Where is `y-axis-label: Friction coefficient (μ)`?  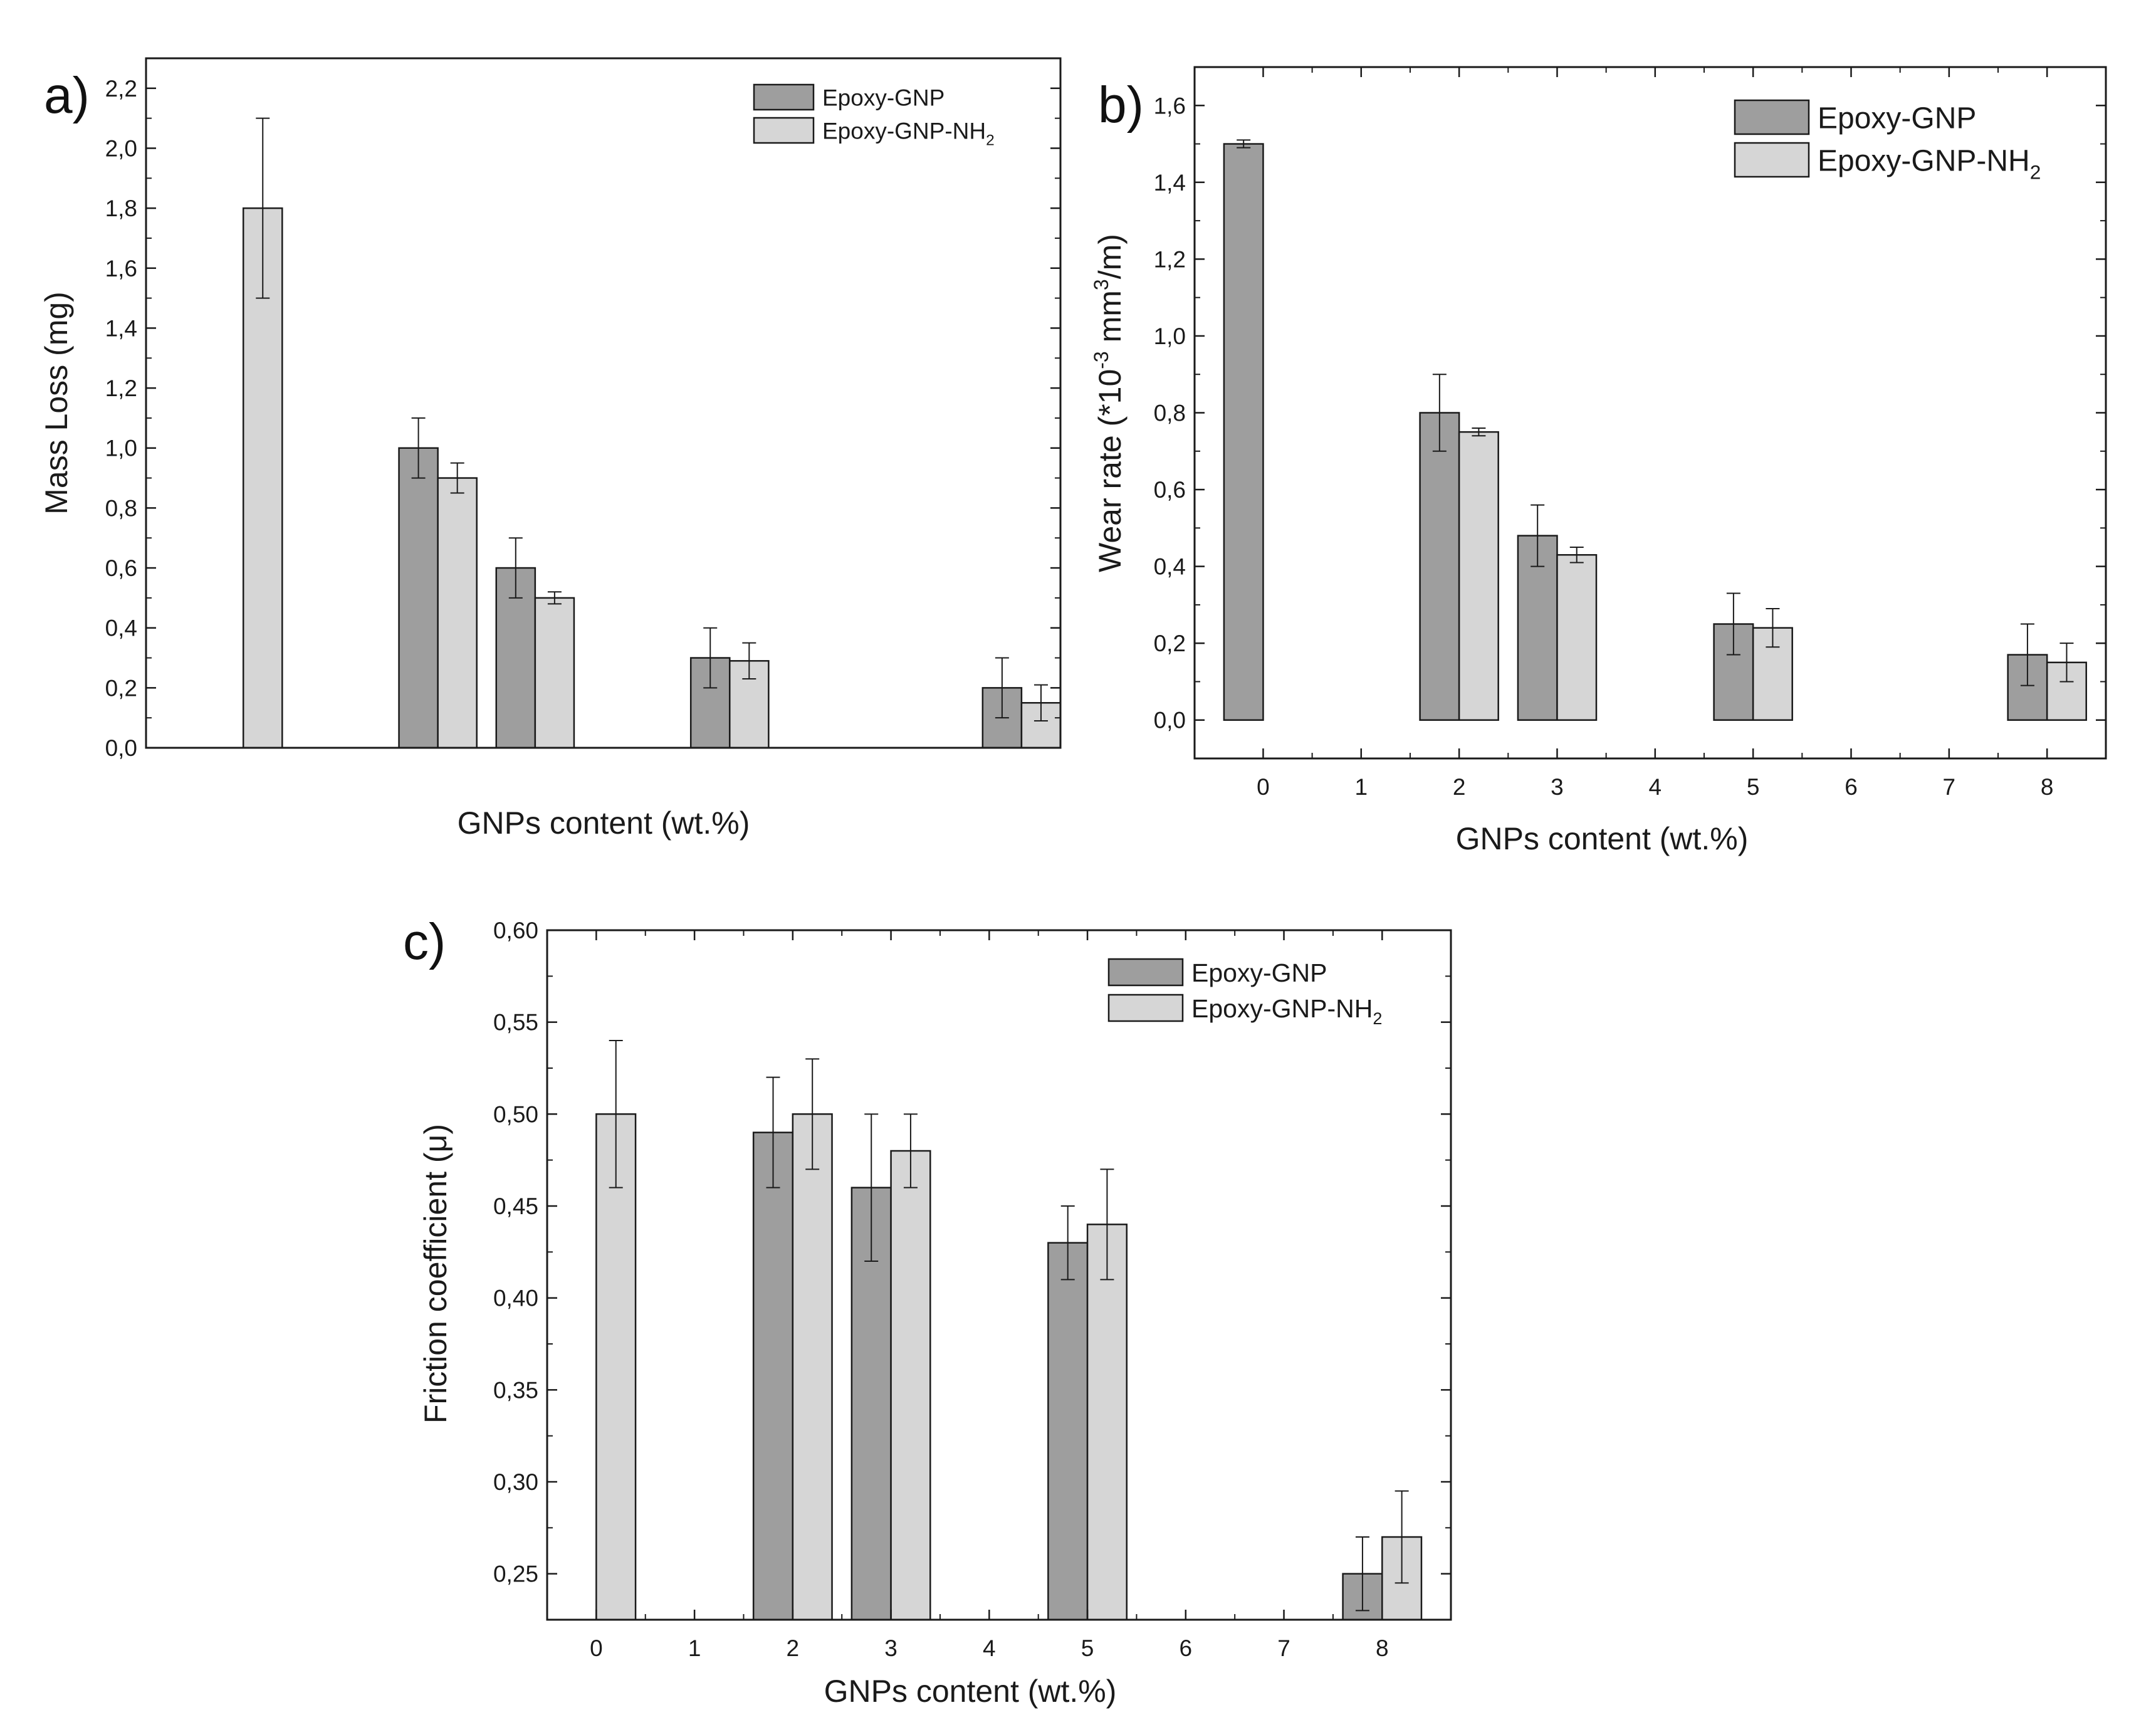
y-axis-label: Friction coefficient (μ) is located at coordinates (435, 1274).